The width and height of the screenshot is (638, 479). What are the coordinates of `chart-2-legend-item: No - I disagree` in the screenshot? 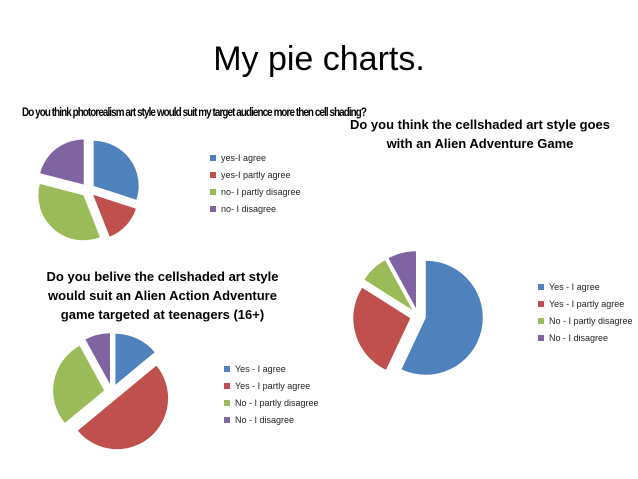 It's located at (585, 337).